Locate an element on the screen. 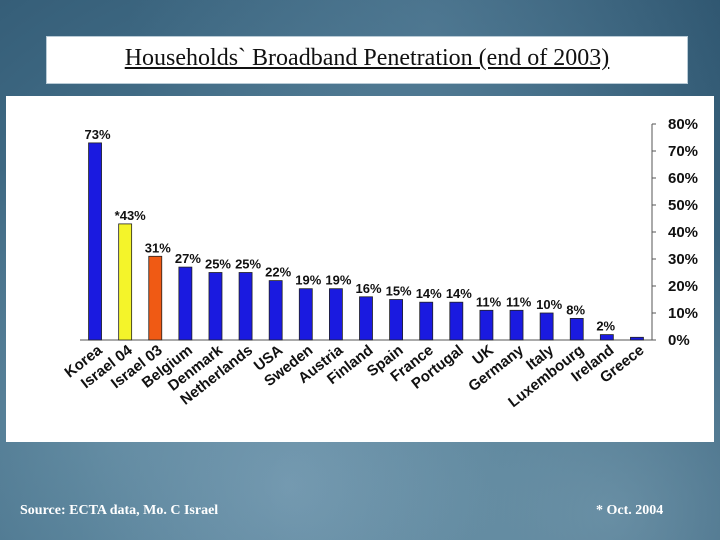  y-tick-label: 70% is located at coordinates (683, 151).